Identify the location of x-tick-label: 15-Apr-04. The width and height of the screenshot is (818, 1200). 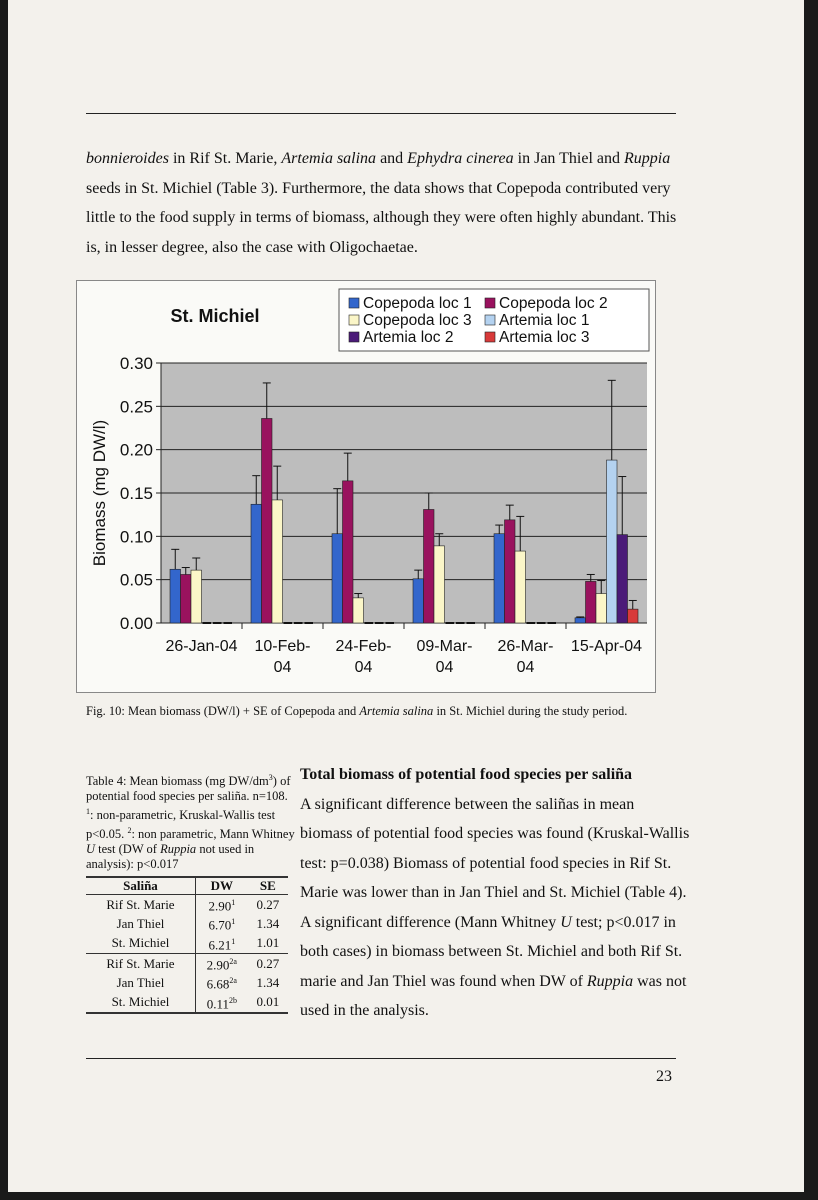
(606, 646).